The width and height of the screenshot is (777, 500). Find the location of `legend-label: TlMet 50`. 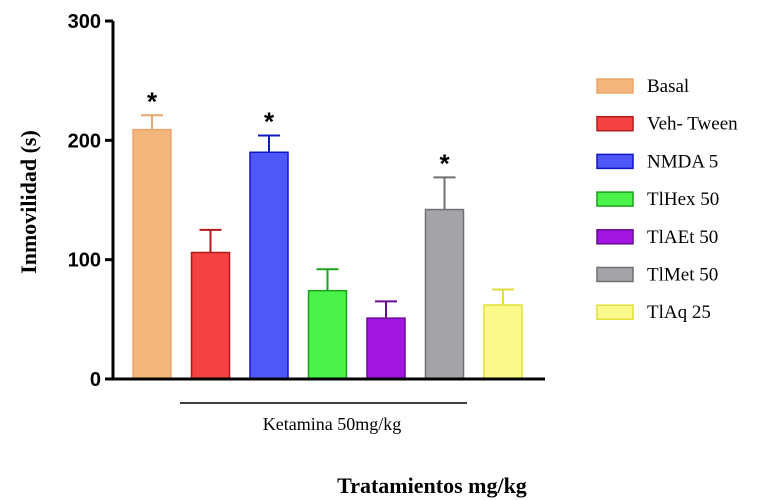

legend-label: TlMet 50 is located at coordinates (682, 275).